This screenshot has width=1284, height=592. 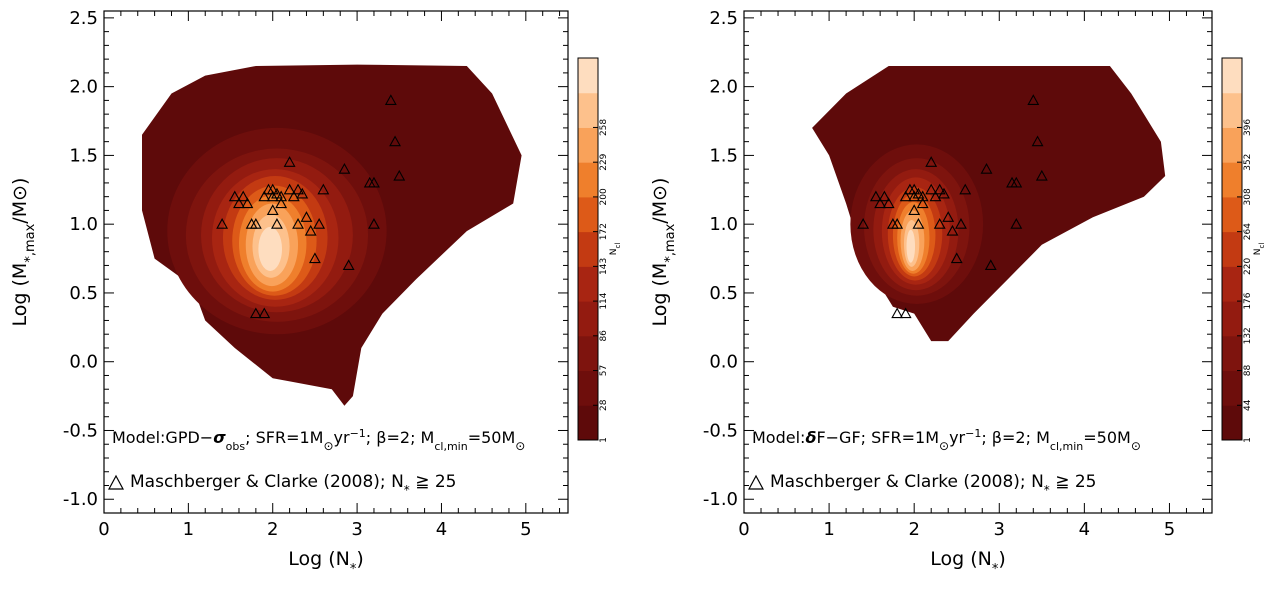 What do you see at coordinates (326, 562) in the screenshot?
I see `x-axis-label: Log (N*)` at bounding box center [326, 562].